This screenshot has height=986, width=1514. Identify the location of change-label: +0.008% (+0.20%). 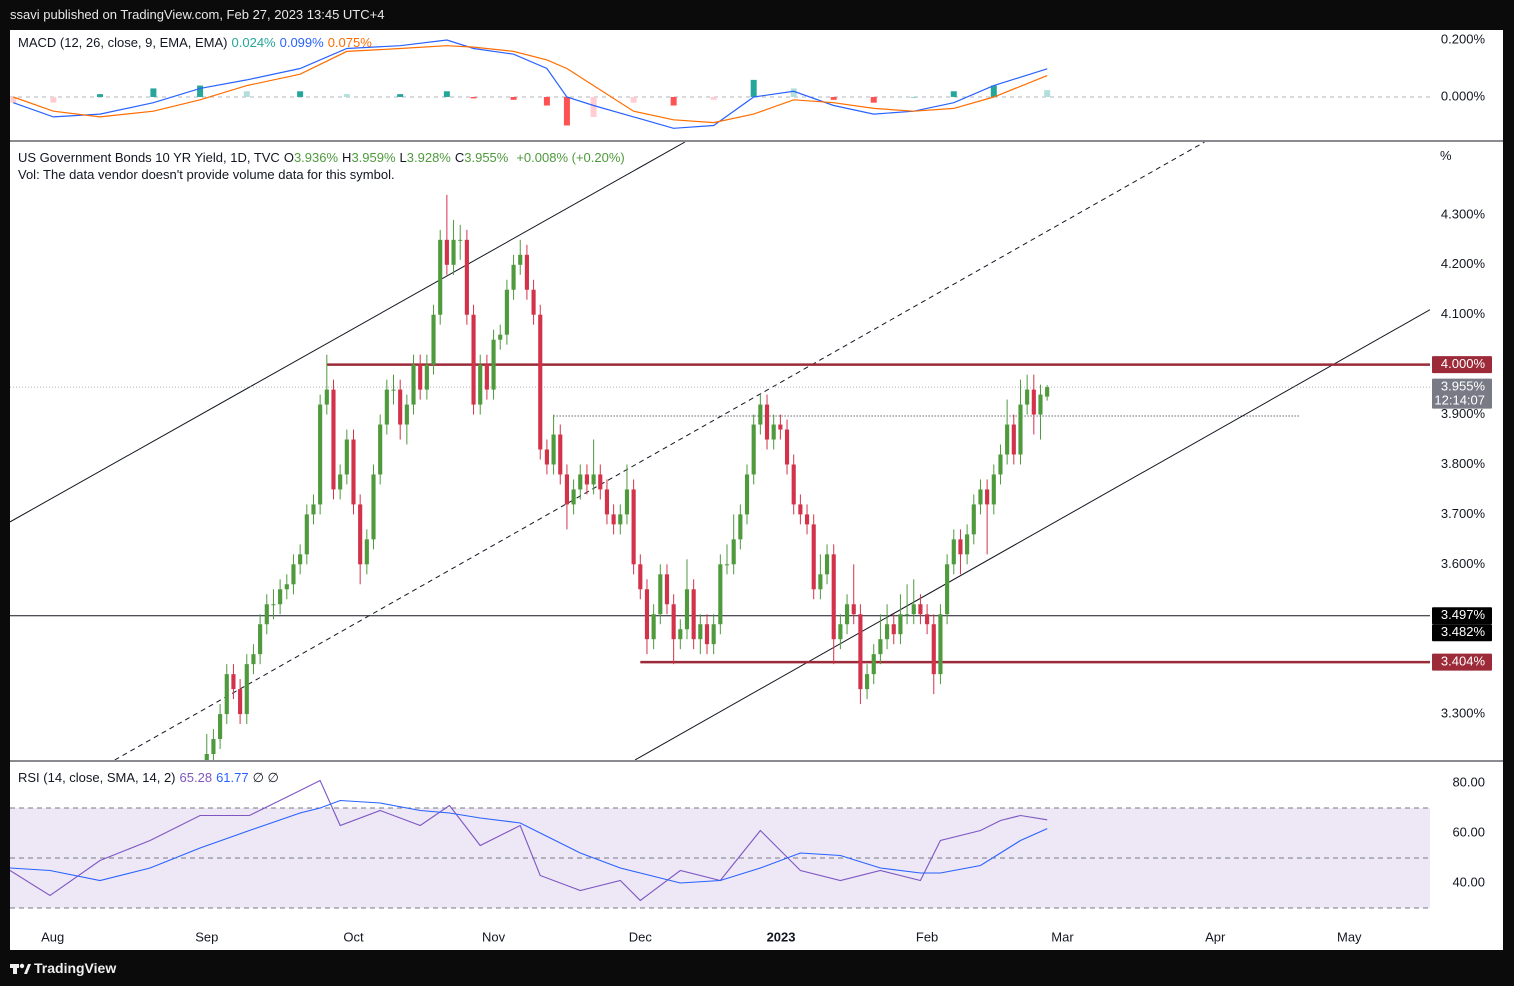
(570, 157).